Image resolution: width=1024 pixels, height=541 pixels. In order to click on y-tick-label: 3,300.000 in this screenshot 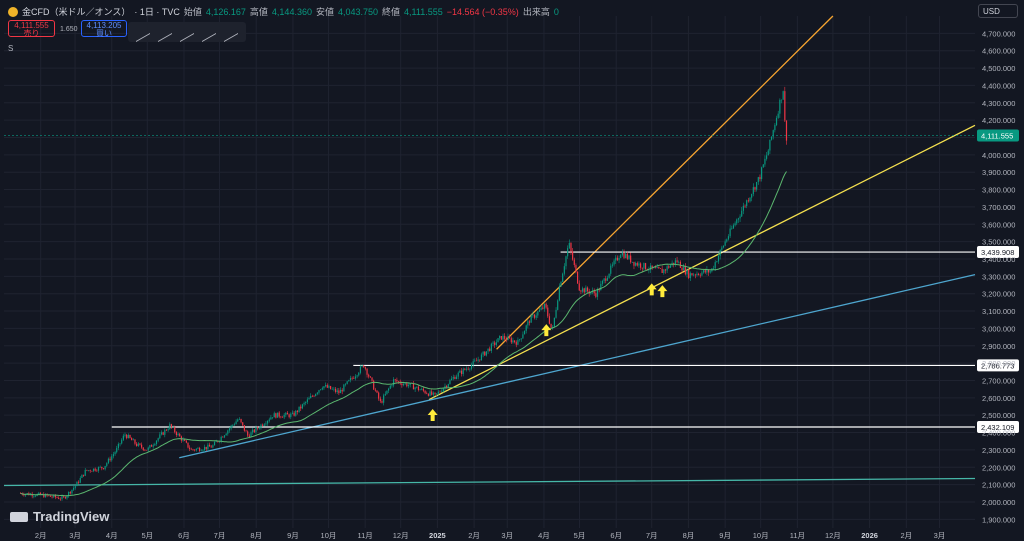, I will do `click(998, 276)`.